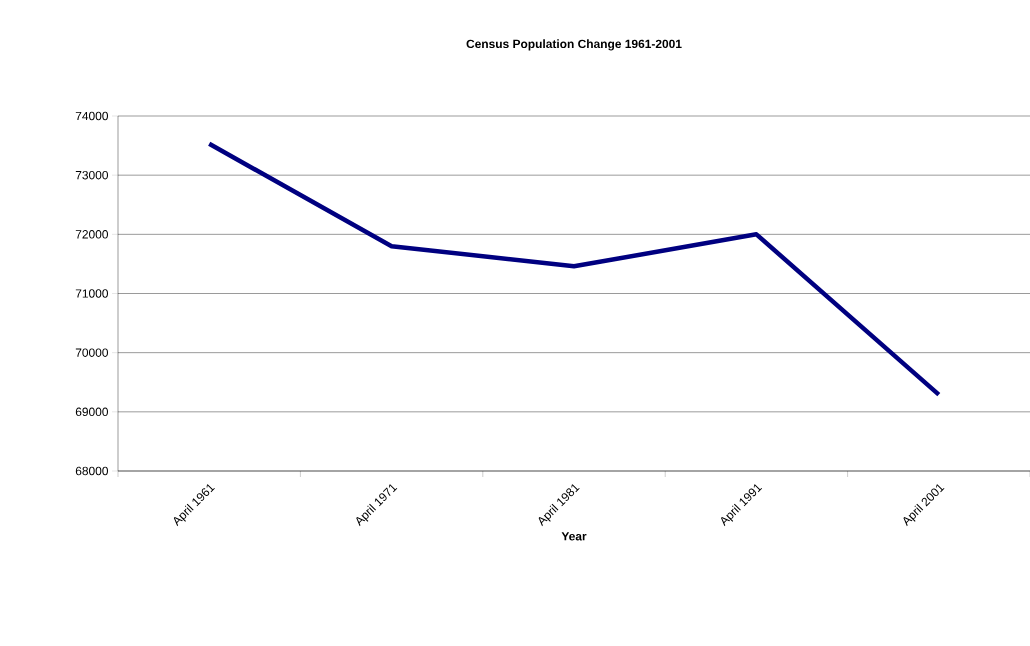 This screenshot has width=1030, height=646. Describe the element at coordinates (92, 116) in the screenshot. I see `y-tick-label: 74000` at that location.